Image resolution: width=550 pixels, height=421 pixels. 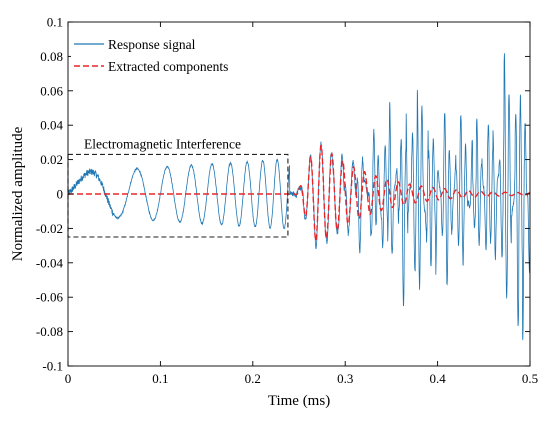 What do you see at coordinates (51, 90) in the screenshot?
I see `y-tick-label: 0.06` at bounding box center [51, 90].